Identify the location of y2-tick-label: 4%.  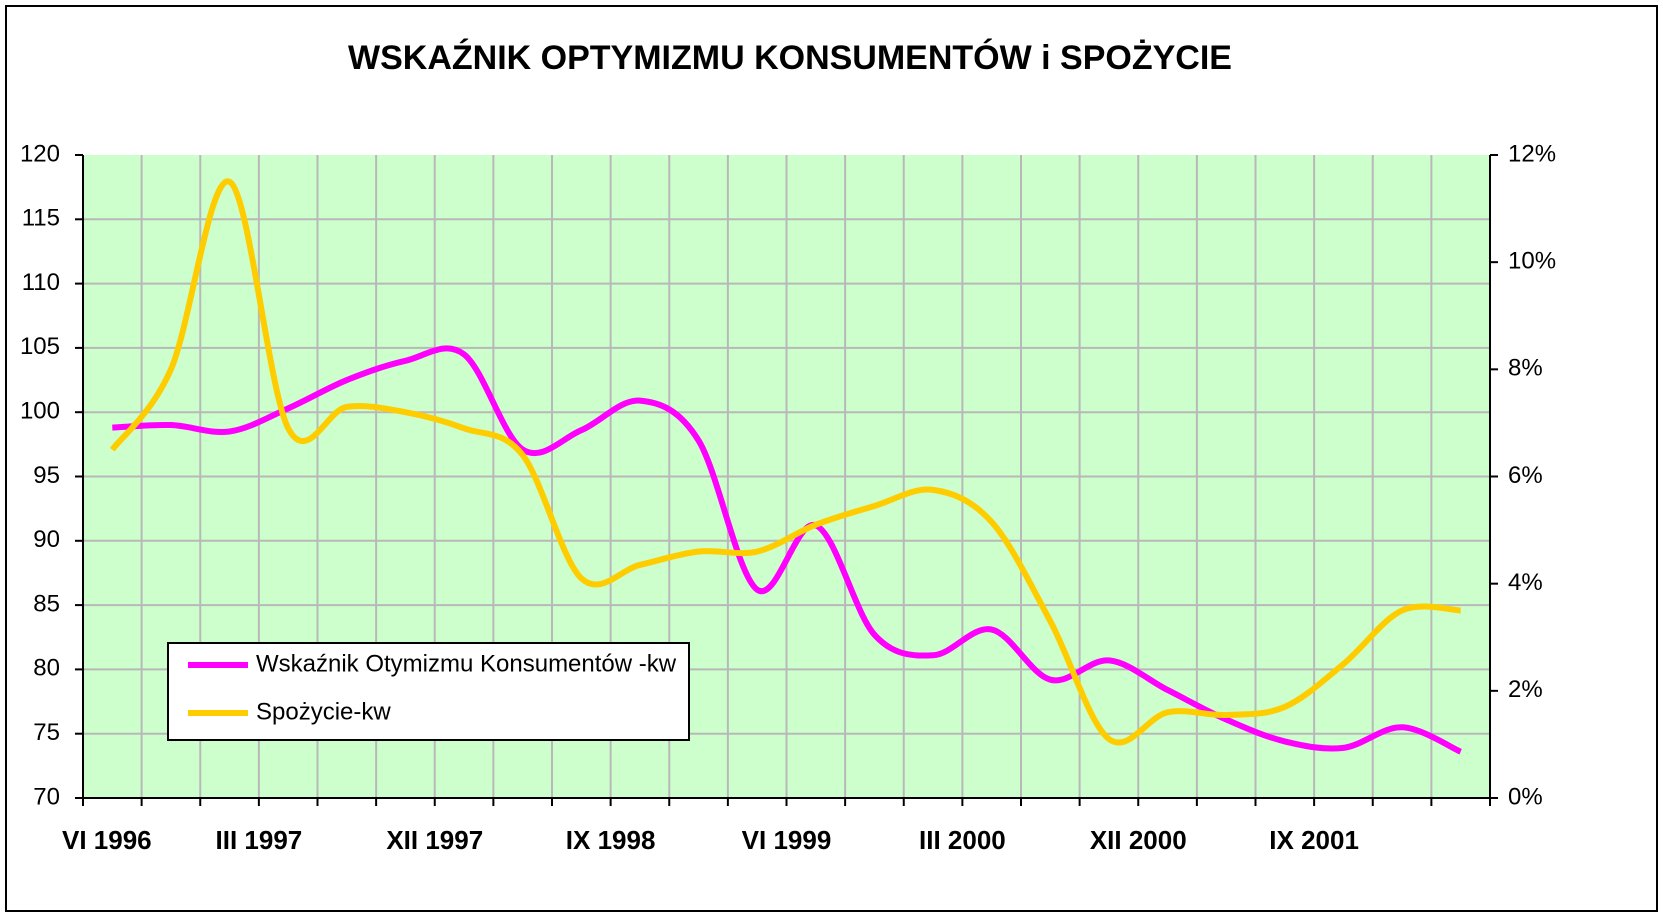
(1525, 582).